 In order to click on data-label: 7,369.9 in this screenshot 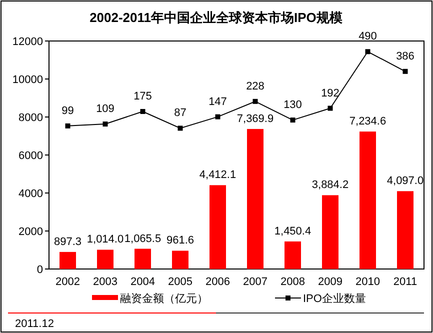, I will do `click(255, 118)`.